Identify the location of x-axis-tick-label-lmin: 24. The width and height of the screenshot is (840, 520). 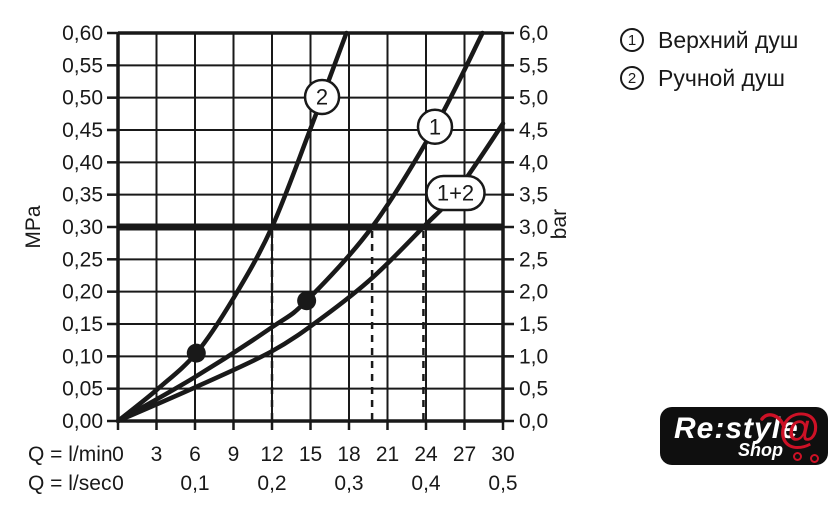
(426, 454).